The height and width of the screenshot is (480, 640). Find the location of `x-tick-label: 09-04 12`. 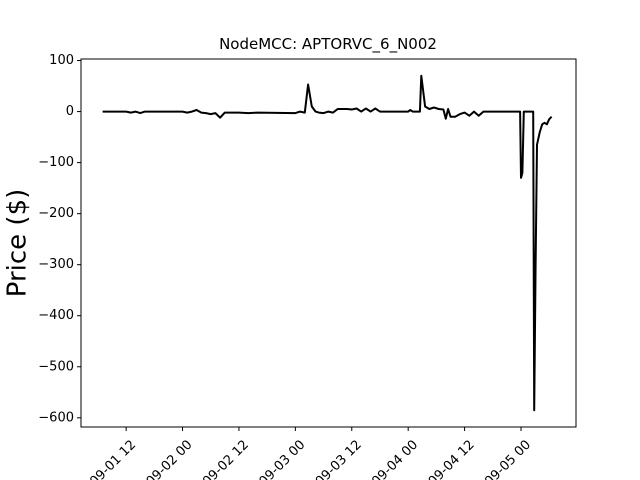

x-tick-label: 09-04 12 is located at coordinates (452, 458).